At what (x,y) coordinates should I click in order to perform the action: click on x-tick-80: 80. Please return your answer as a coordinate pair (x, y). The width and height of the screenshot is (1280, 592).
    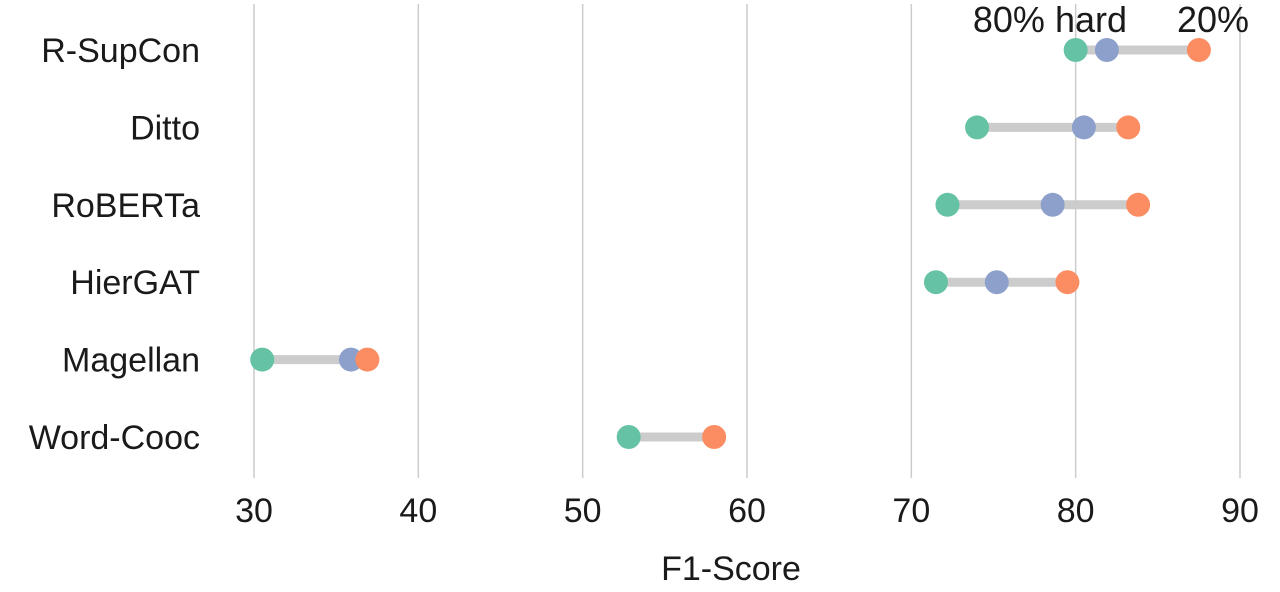
    Looking at the image, I should click on (1076, 511).